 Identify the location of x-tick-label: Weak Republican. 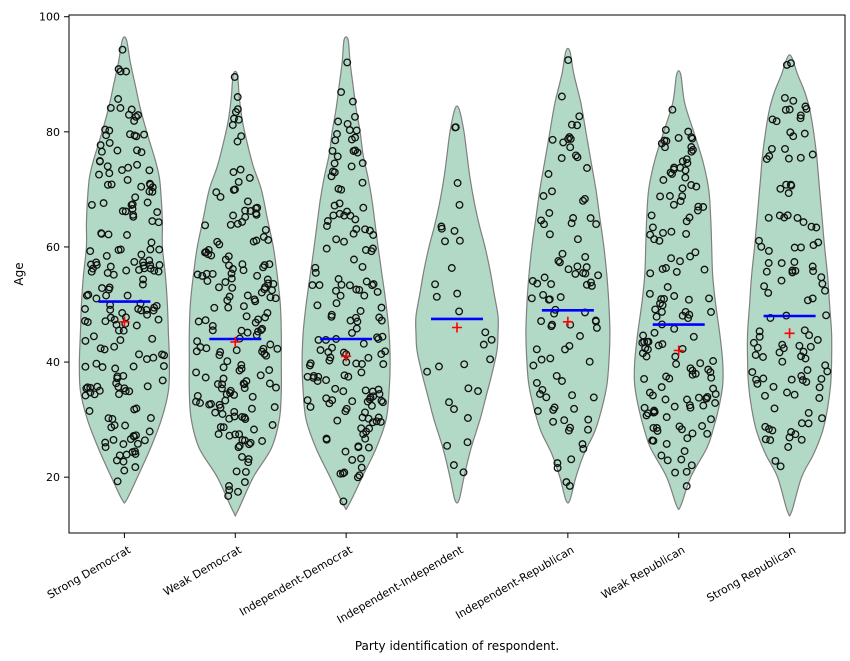
(643, 572).